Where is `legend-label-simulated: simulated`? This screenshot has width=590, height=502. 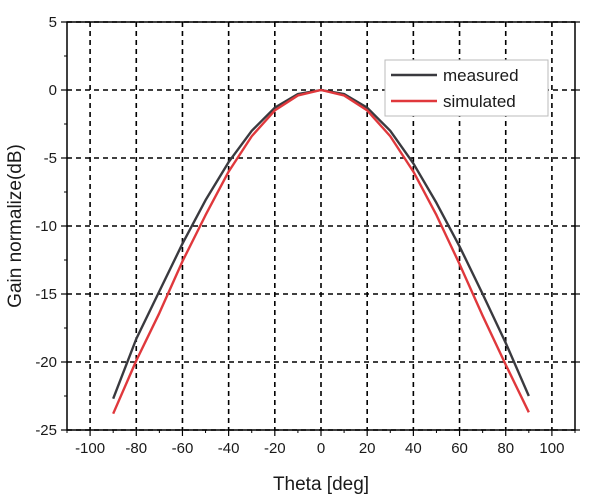
legend-label-simulated: simulated is located at coordinates (479, 101).